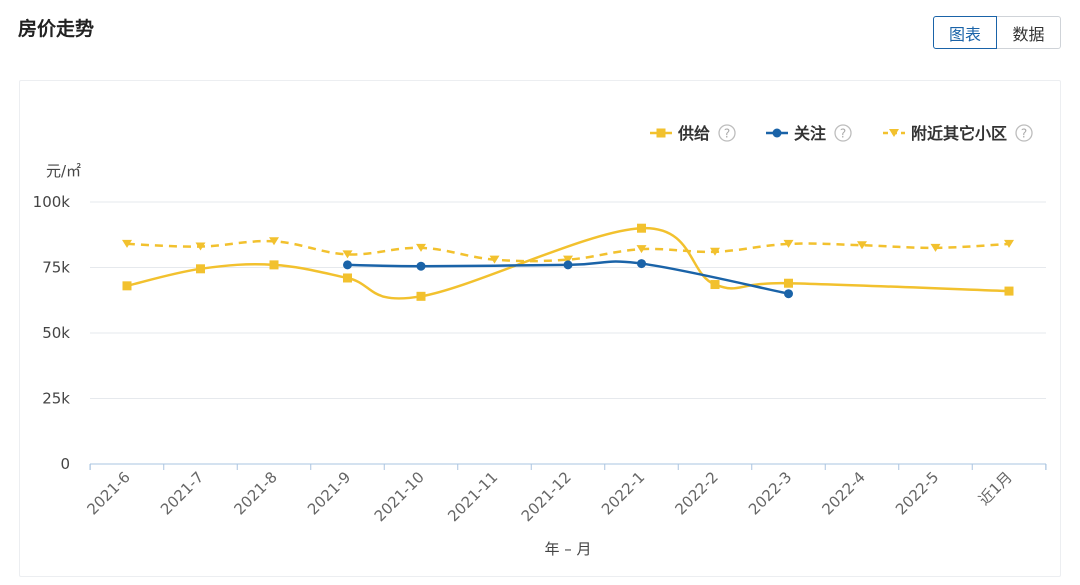 This screenshot has height=585, width=1080. What do you see at coordinates (697, 493) in the screenshot?
I see `x-tick-label: 2022-2` at bounding box center [697, 493].